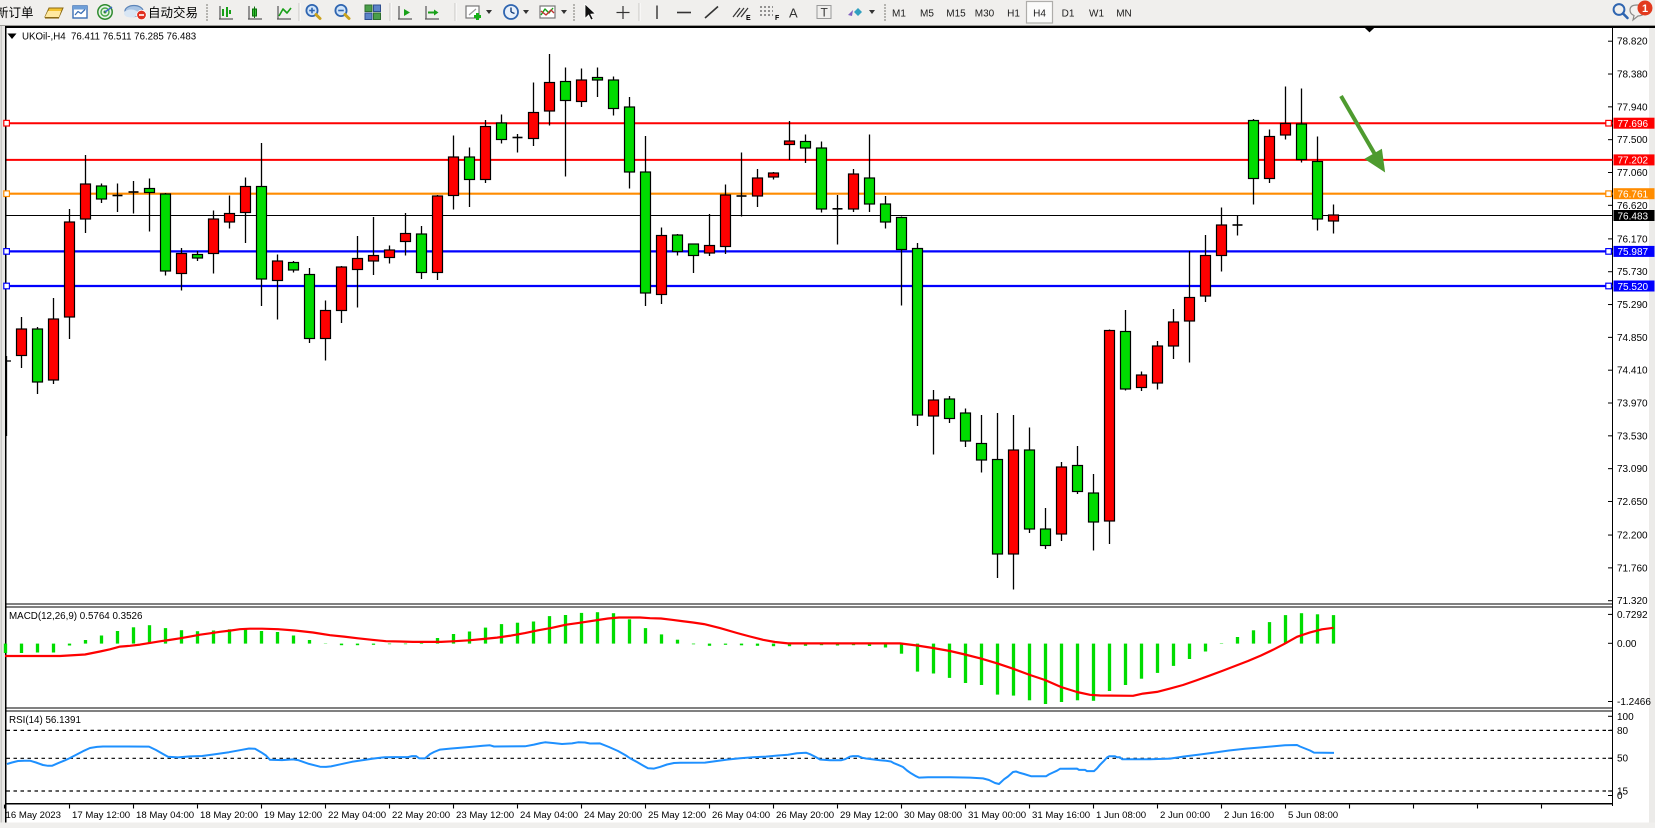  I want to click on svg-text: 78.820, so click(1632, 42).